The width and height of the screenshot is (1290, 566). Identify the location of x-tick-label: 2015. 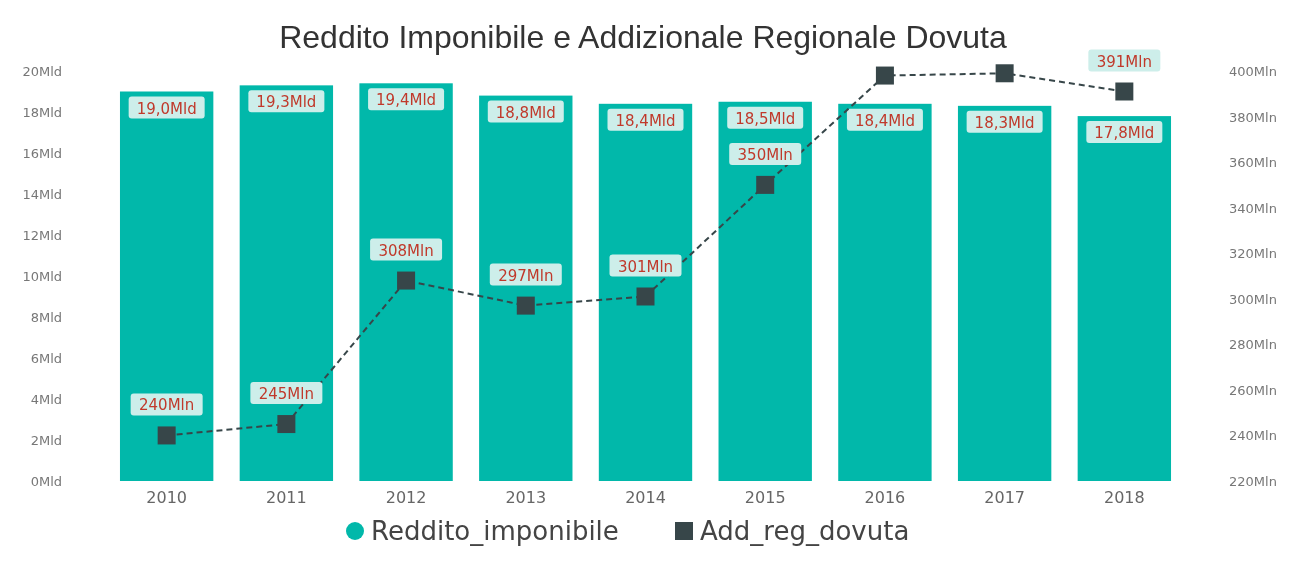
(765, 497).